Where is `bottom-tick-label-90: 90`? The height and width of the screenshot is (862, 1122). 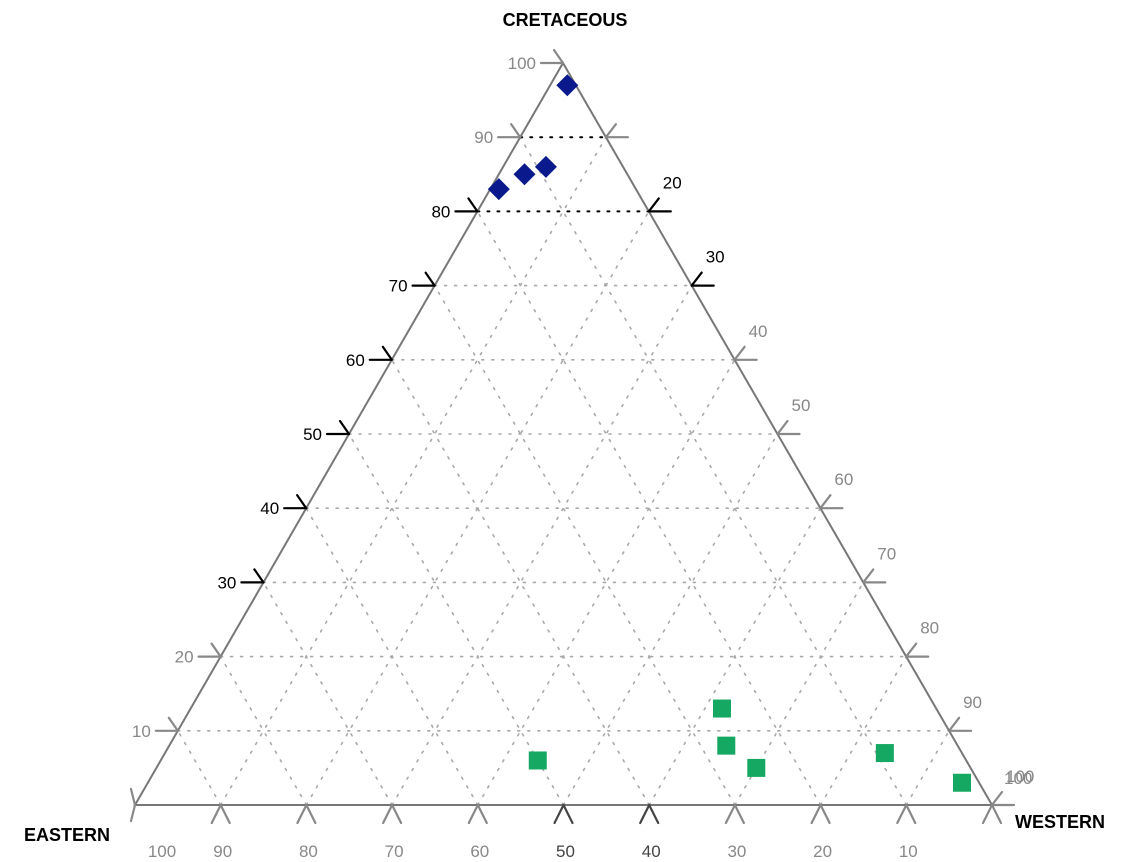
bottom-tick-label-90: 90 is located at coordinates (222, 851).